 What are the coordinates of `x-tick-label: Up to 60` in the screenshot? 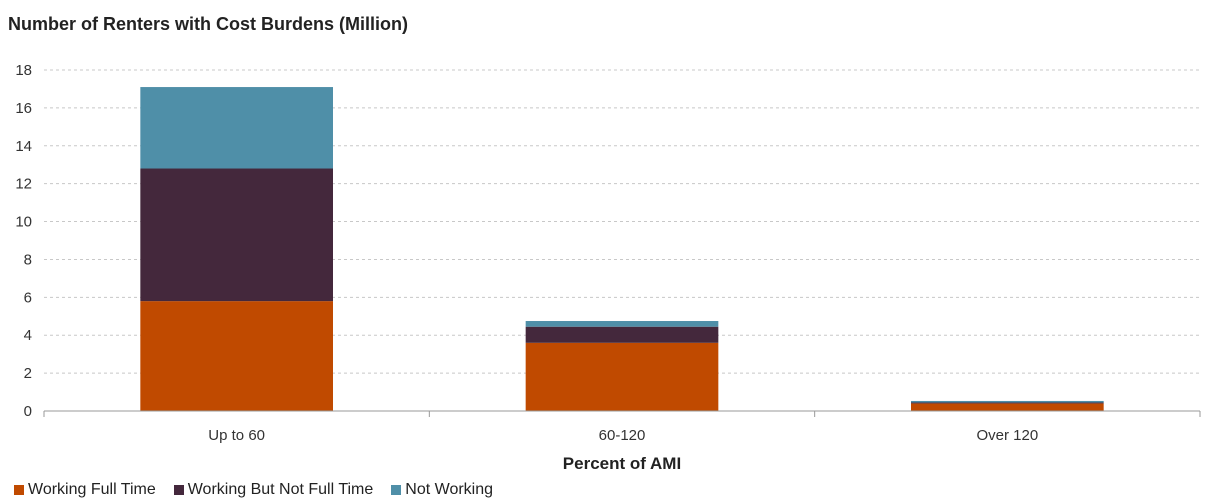 It's located at (236, 435).